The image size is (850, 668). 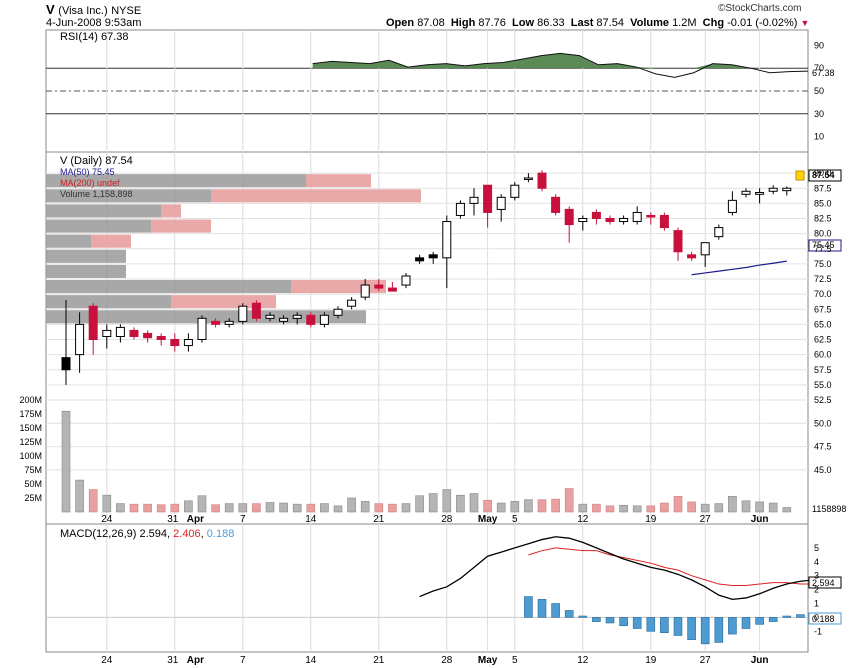 What do you see at coordinates (243, 660) in the screenshot?
I see `x-axis-date-label: 7` at bounding box center [243, 660].